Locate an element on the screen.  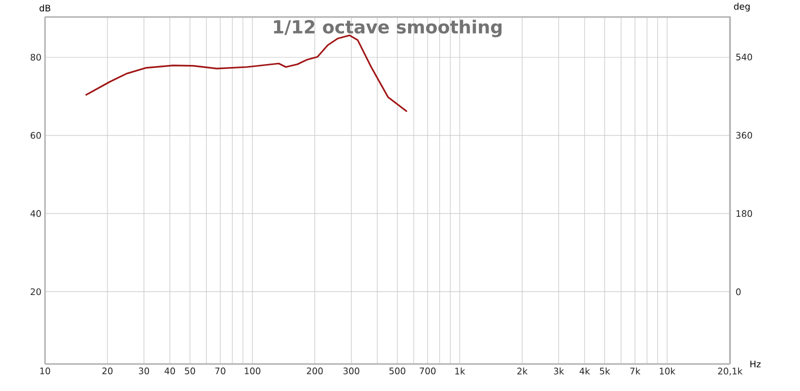
chart-title: 1/12 octave smoothing is located at coordinates (388, 29).